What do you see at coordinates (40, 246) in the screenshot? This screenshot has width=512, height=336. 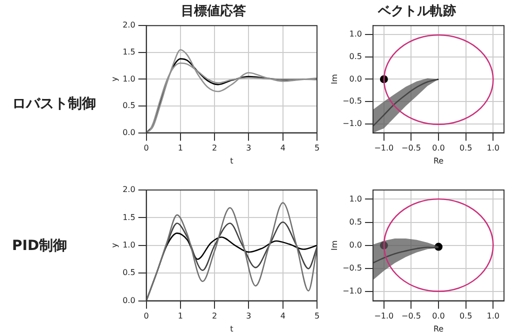 I see `text: PID制御` at bounding box center [40, 246].